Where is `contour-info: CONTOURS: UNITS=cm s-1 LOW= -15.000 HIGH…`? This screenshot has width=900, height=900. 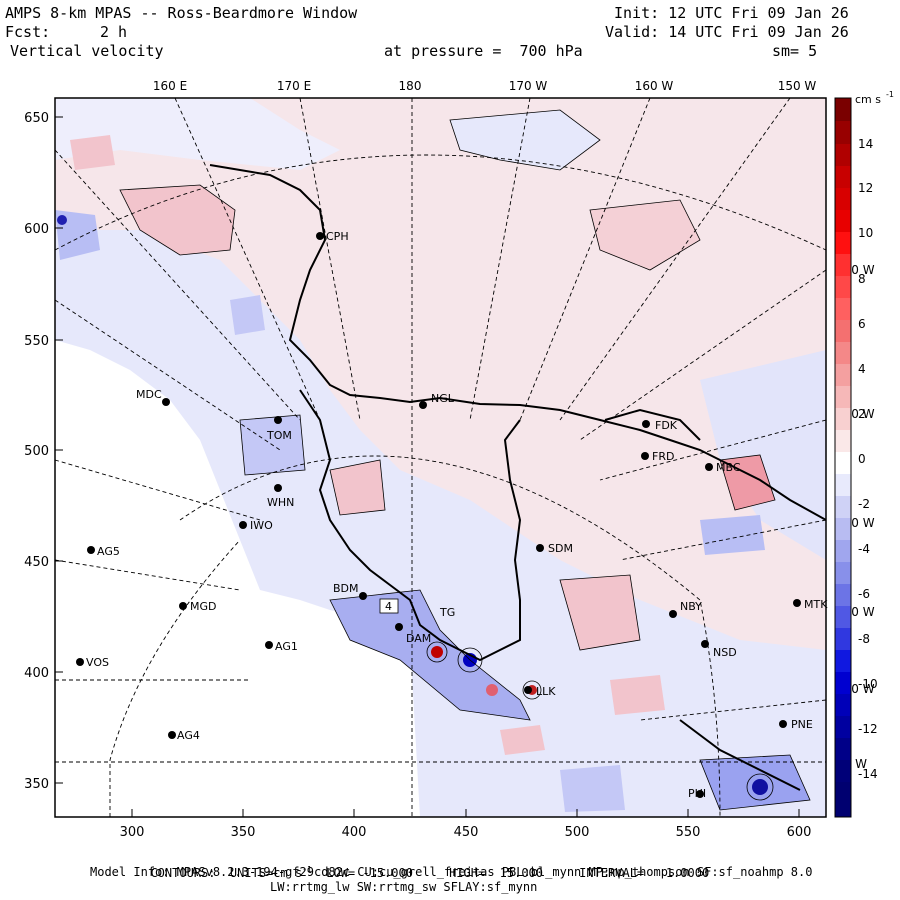 contour-info: CONTOURS: UNITS=cm s-1 LOW= -15.000 HIGH… is located at coordinates (422, 865).